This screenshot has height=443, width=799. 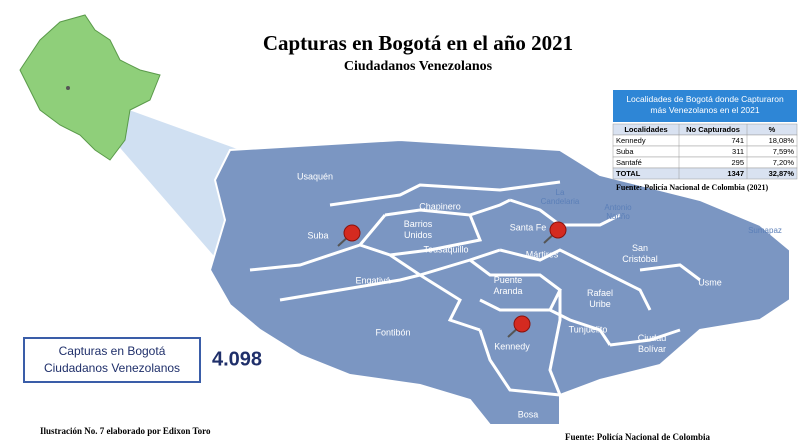 I want to click on table-cell: 7,59%, so click(x=784, y=151).